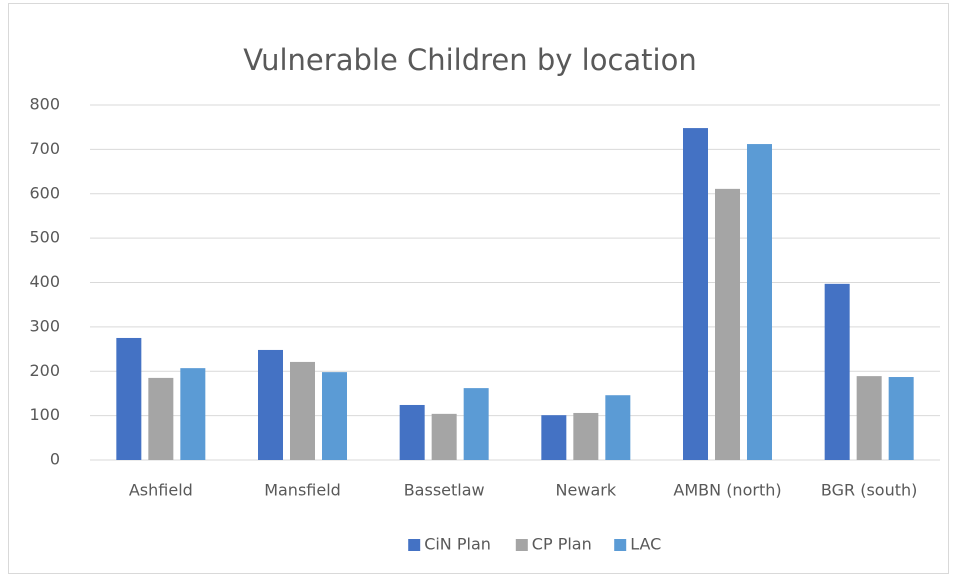  Describe the element at coordinates (44, 281) in the screenshot. I see `y-tick-label: 400` at that location.